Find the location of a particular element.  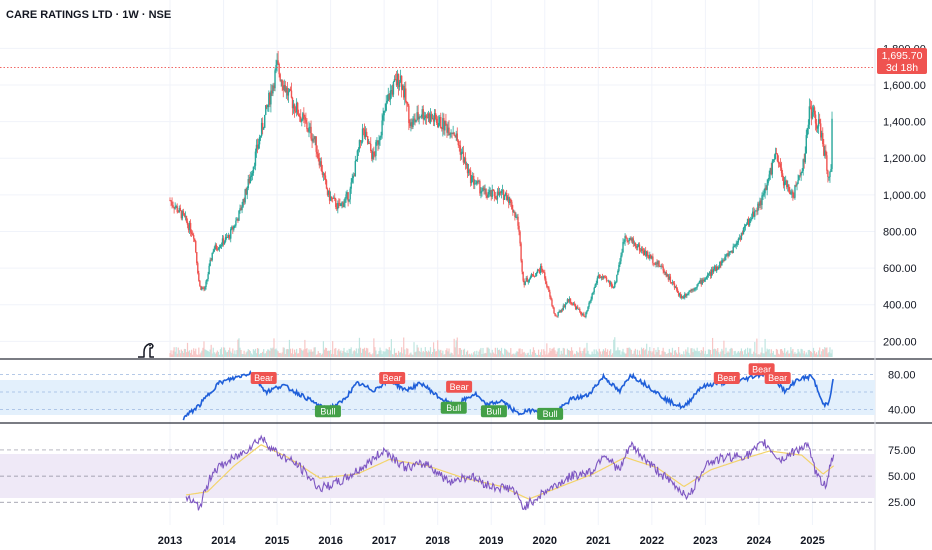

price-tick-label: 1,000.00 is located at coordinates (904, 196).